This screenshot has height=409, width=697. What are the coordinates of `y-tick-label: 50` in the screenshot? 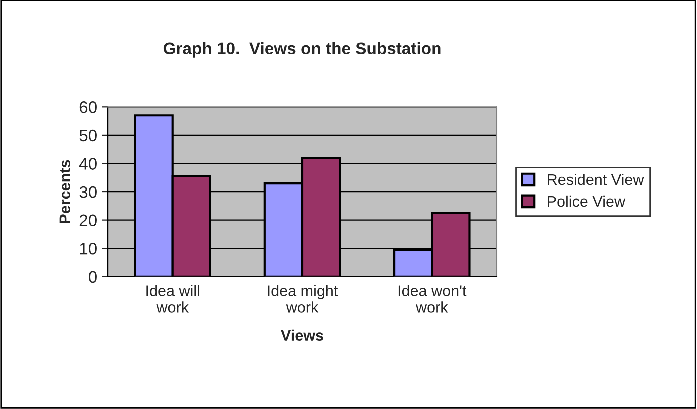 It's located at (88, 136).